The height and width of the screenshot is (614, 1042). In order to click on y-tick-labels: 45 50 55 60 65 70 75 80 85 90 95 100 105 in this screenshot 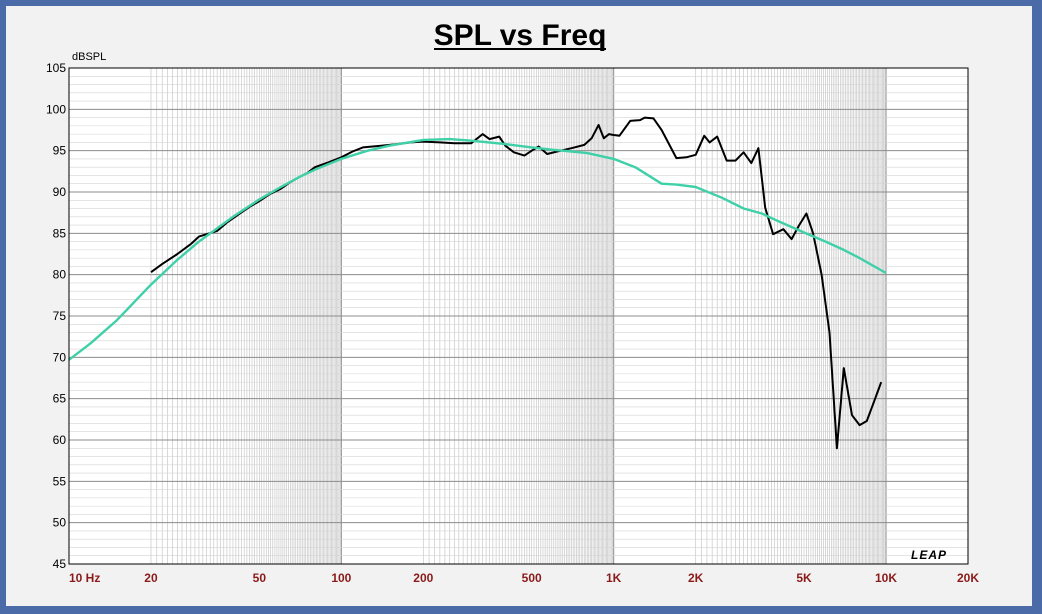, I will do `click(56, 316)`.